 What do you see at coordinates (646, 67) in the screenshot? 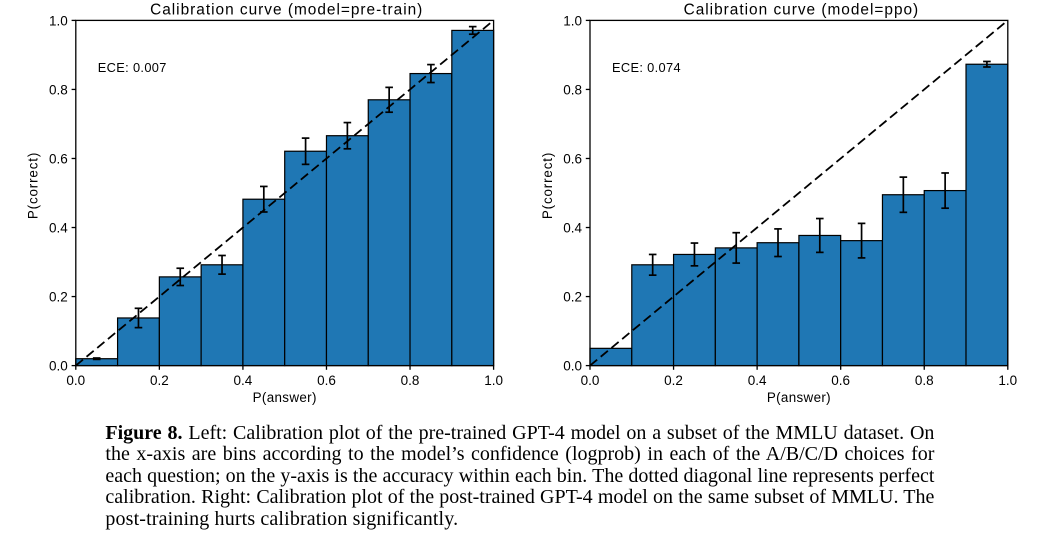
I see `svg-text: ECE: 0.074` at bounding box center [646, 67].